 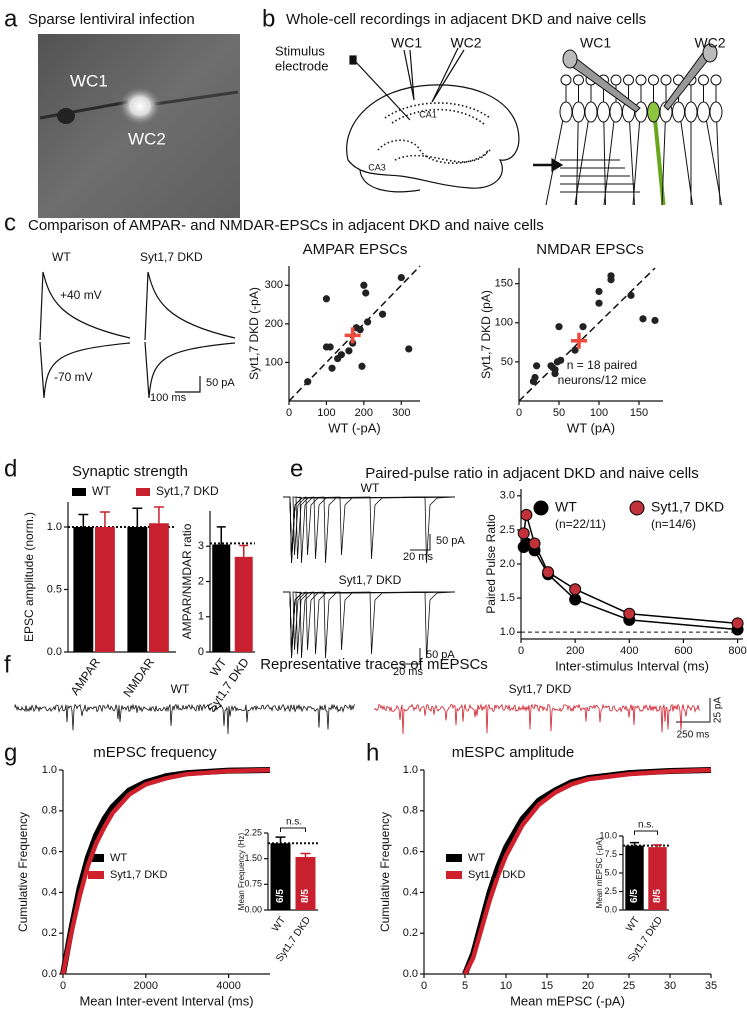 I want to click on label: Representative traces of mEPSCs, so click(x=374, y=664).